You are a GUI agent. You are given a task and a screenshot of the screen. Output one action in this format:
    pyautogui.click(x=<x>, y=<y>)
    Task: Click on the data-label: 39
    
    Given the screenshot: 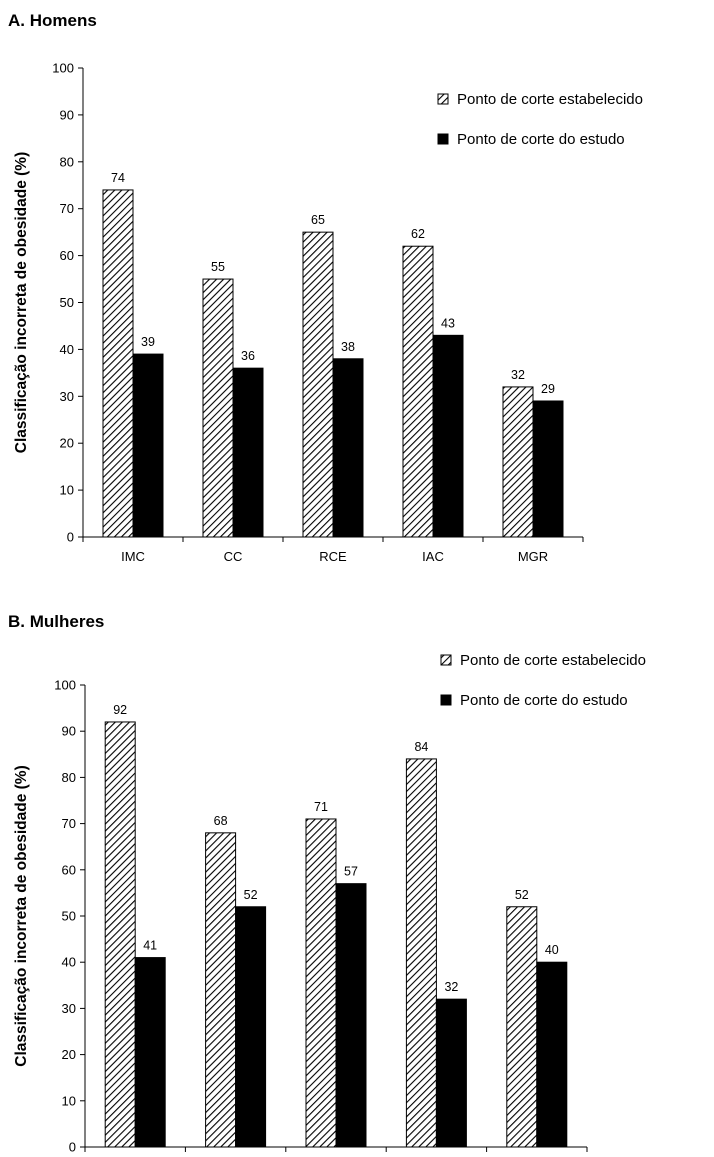 What is the action you would take?
    pyautogui.click(x=148, y=342)
    